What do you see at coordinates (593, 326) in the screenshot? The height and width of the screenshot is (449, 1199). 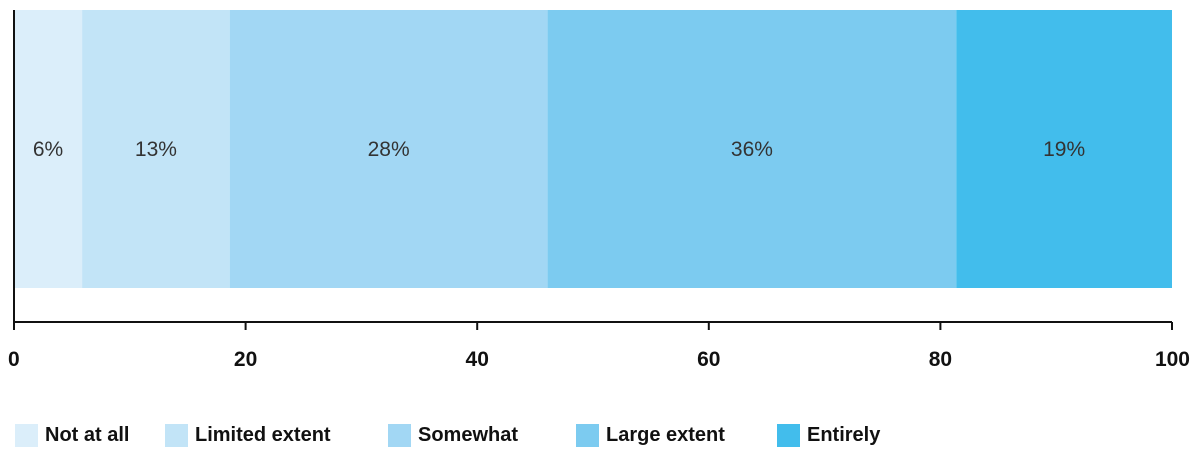 I see `x-axis-ticks` at bounding box center [593, 326].